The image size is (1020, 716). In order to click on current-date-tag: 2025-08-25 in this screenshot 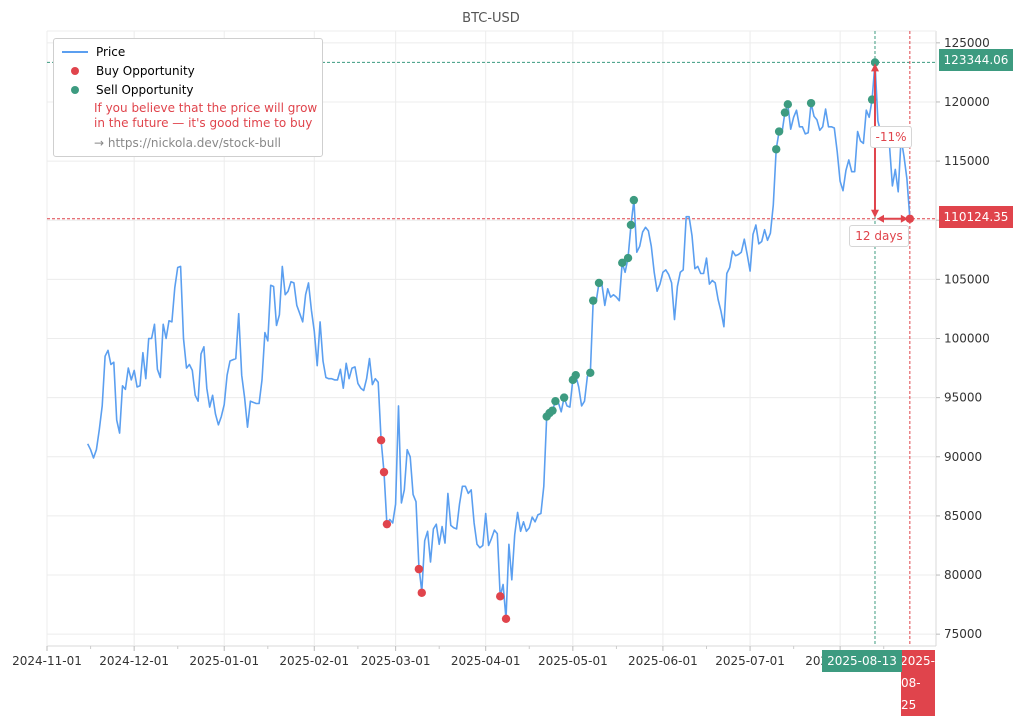, I will do `click(918, 683)`.